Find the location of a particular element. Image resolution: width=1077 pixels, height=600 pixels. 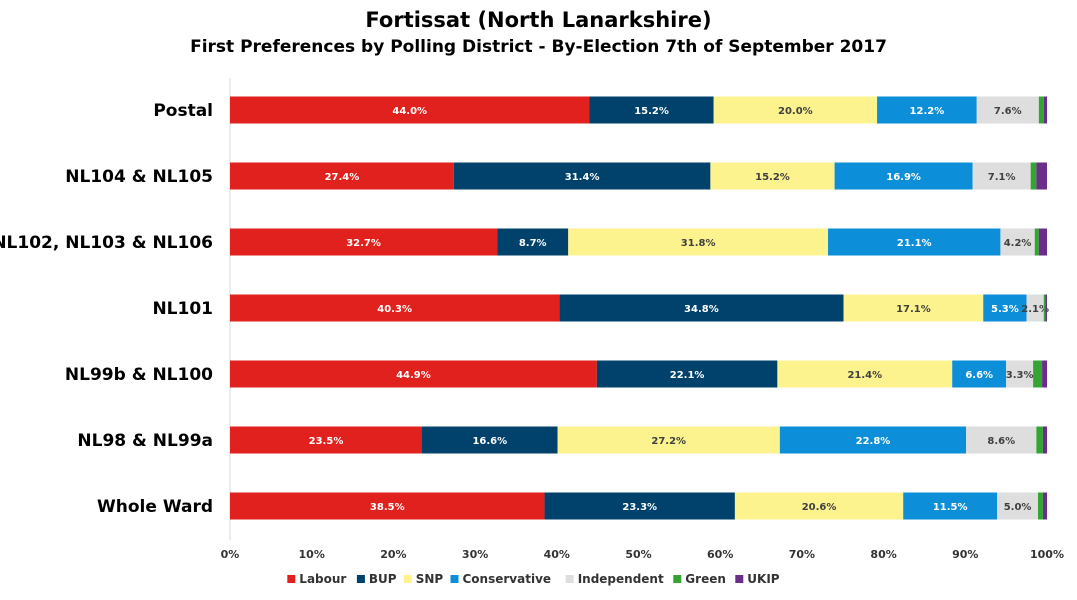

data-label: 8.6% is located at coordinates (1001, 441).